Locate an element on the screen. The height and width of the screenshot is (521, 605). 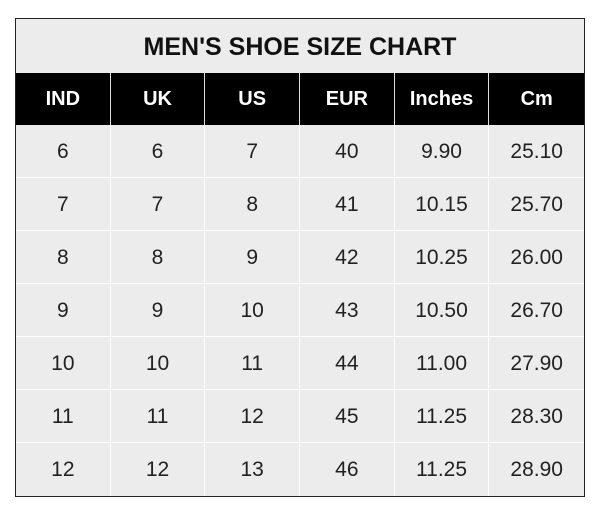
cell-ind: 11 is located at coordinates (63, 416).